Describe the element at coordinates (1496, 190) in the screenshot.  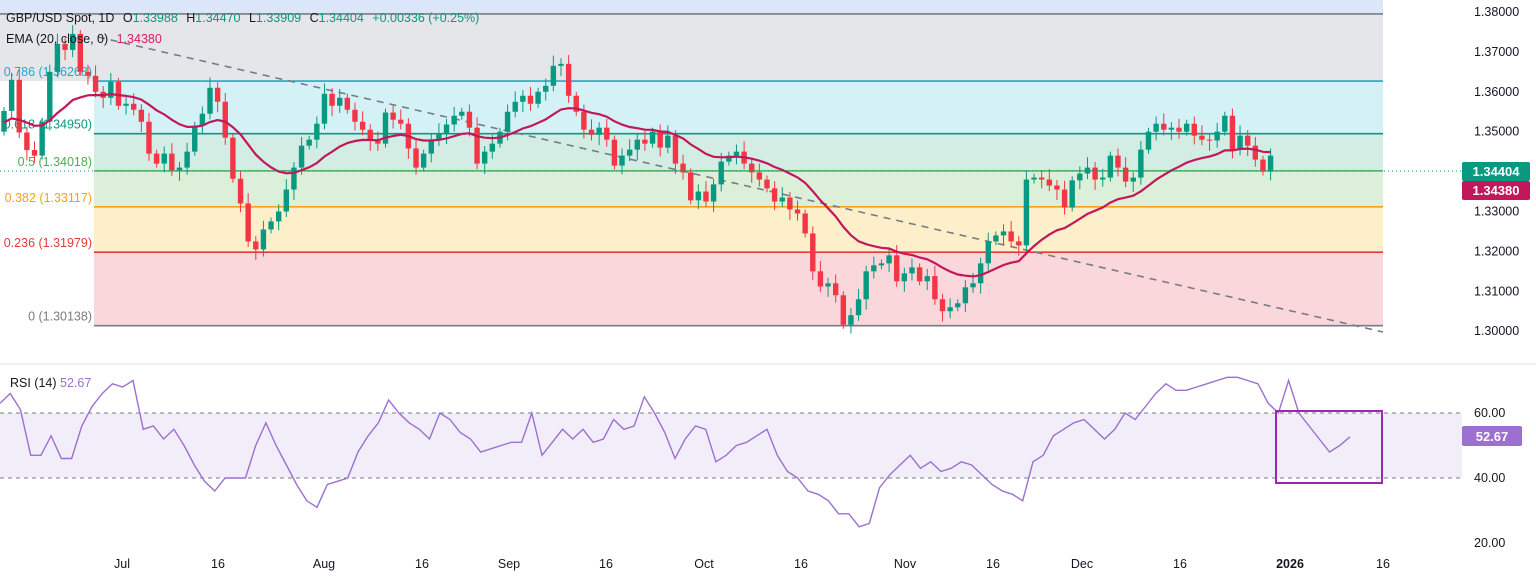
I see `ema-price-tag` at that location.